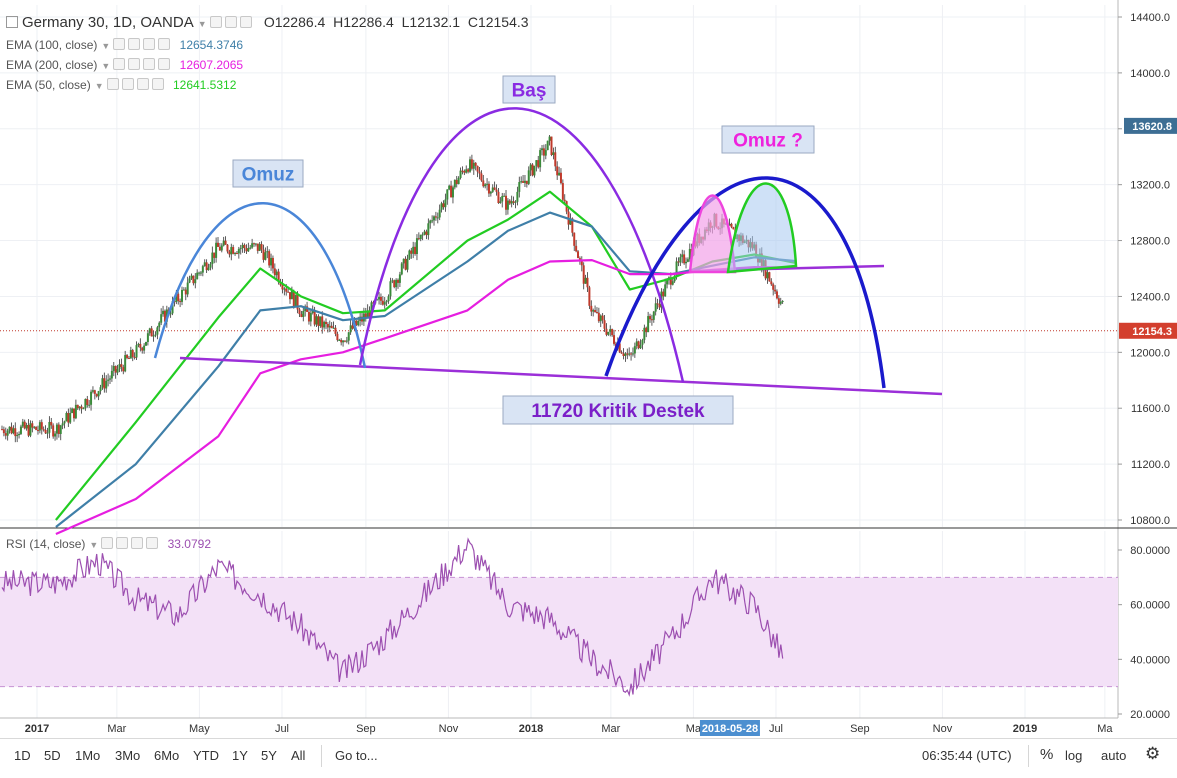 Image resolution: width=1177 pixels, height=778 pixels. What do you see at coordinates (52, 45) in the screenshot?
I see `ema100-label: EMA (100, close)` at bounding box center [52, 45].